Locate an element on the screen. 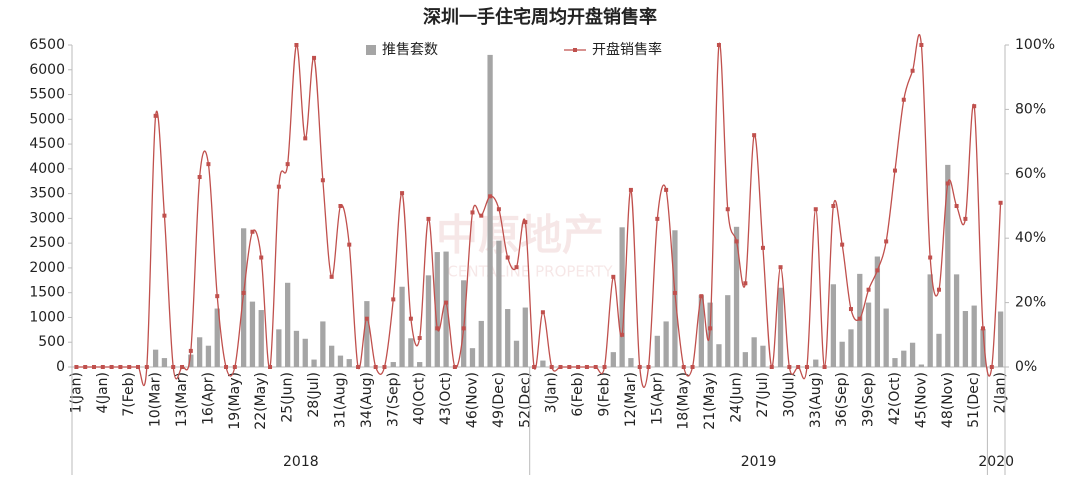  x-tick-label: 28(Jul) is located at coordinates (314, 395).